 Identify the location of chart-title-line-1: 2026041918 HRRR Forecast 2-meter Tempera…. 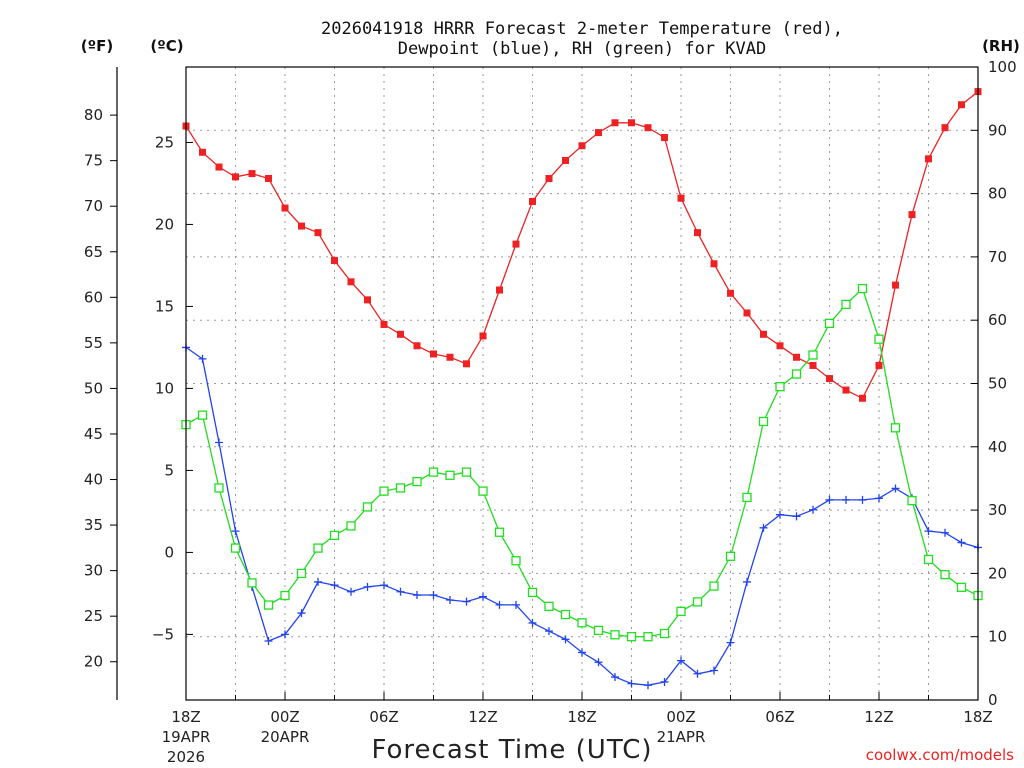
(582, 29).